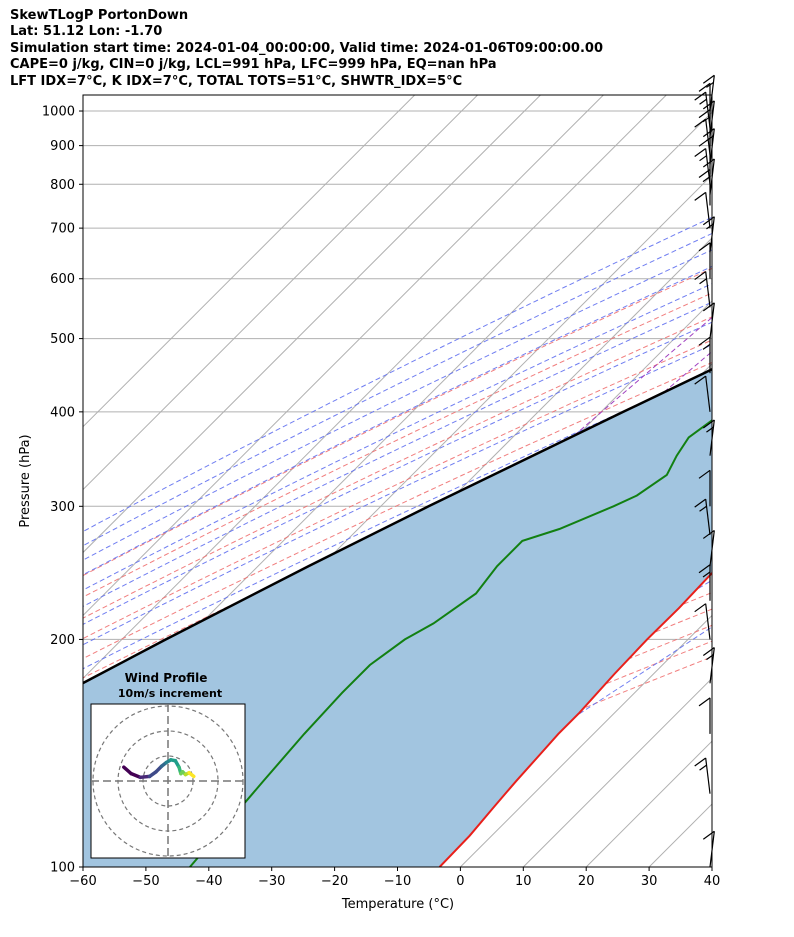 This screenshot has height=937, width=794. Describe the element at coordinates (58, 112) in the screenshot. I see `y-tick-label: 1000` at that location.